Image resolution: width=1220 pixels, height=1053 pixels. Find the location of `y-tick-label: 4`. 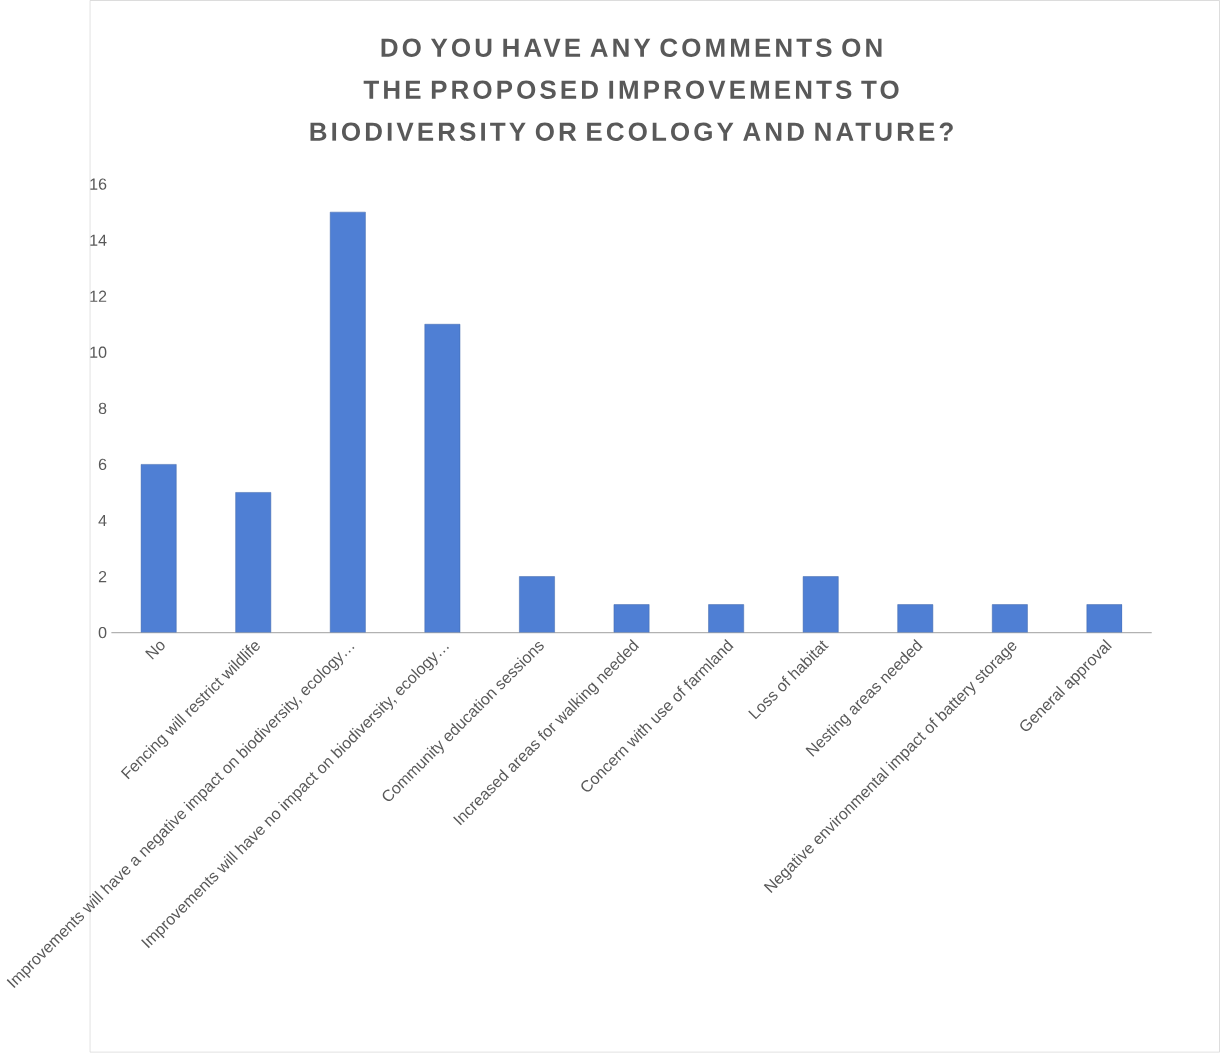

y-tick-label: 4 is located at coordinates (102, 521).